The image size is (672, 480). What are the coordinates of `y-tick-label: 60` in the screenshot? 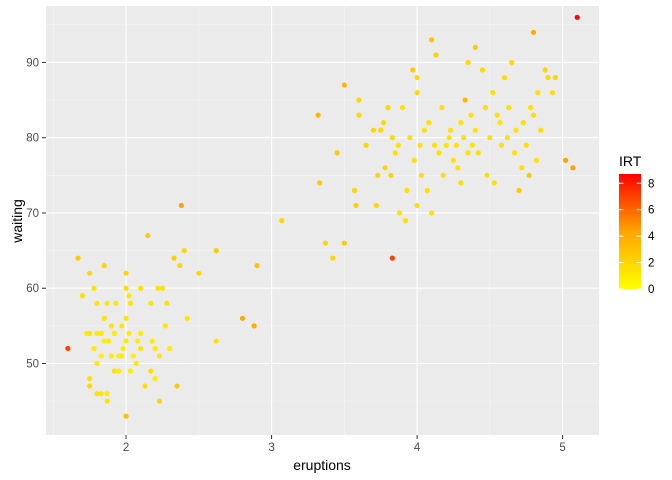 It's located at (32, 289).